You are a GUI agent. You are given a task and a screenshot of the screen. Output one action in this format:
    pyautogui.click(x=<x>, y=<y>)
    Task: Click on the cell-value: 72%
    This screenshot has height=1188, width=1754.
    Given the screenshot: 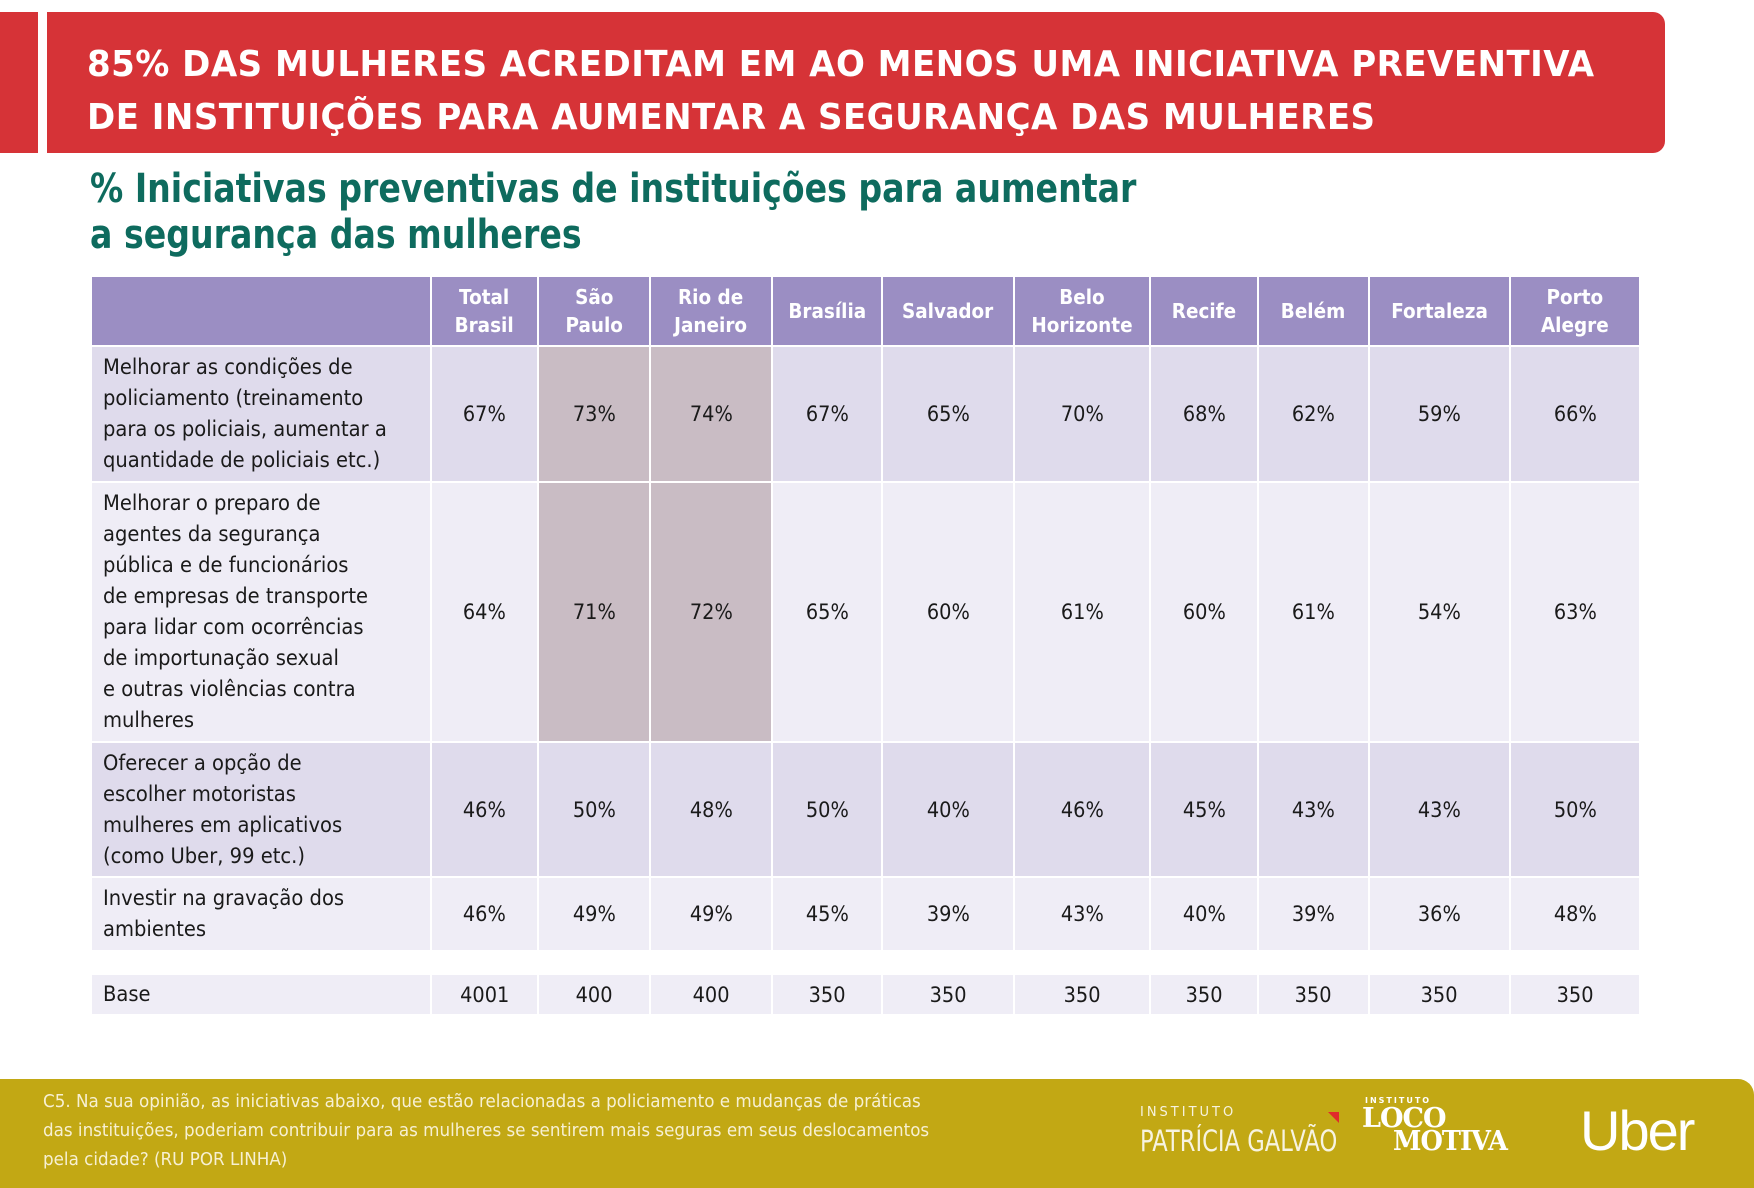 What is the action you would take?
    pyautogui.click(x=711, y=612)
    